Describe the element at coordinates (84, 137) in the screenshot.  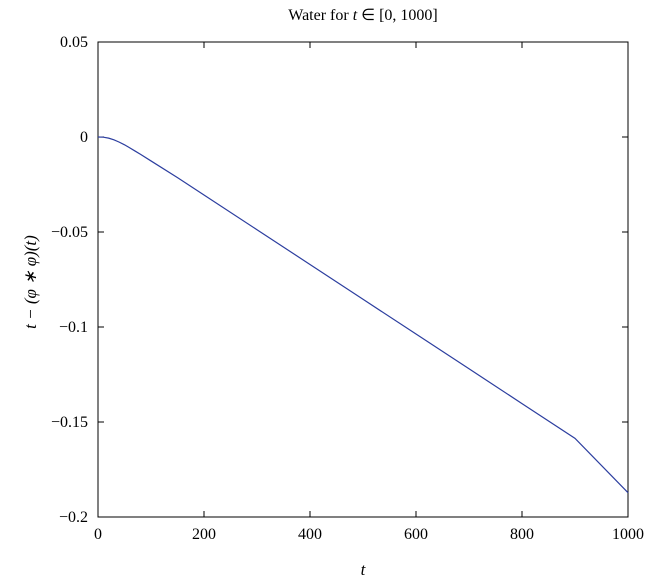
I see `y-tick-label: 0` at that location.